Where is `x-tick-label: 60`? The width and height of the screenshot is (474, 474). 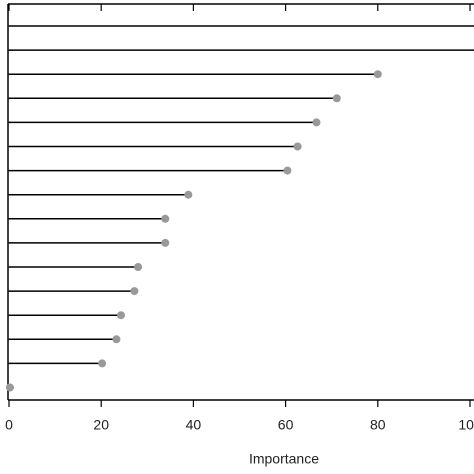
x-tick-label: 60 is located at coordinates (286, 425).